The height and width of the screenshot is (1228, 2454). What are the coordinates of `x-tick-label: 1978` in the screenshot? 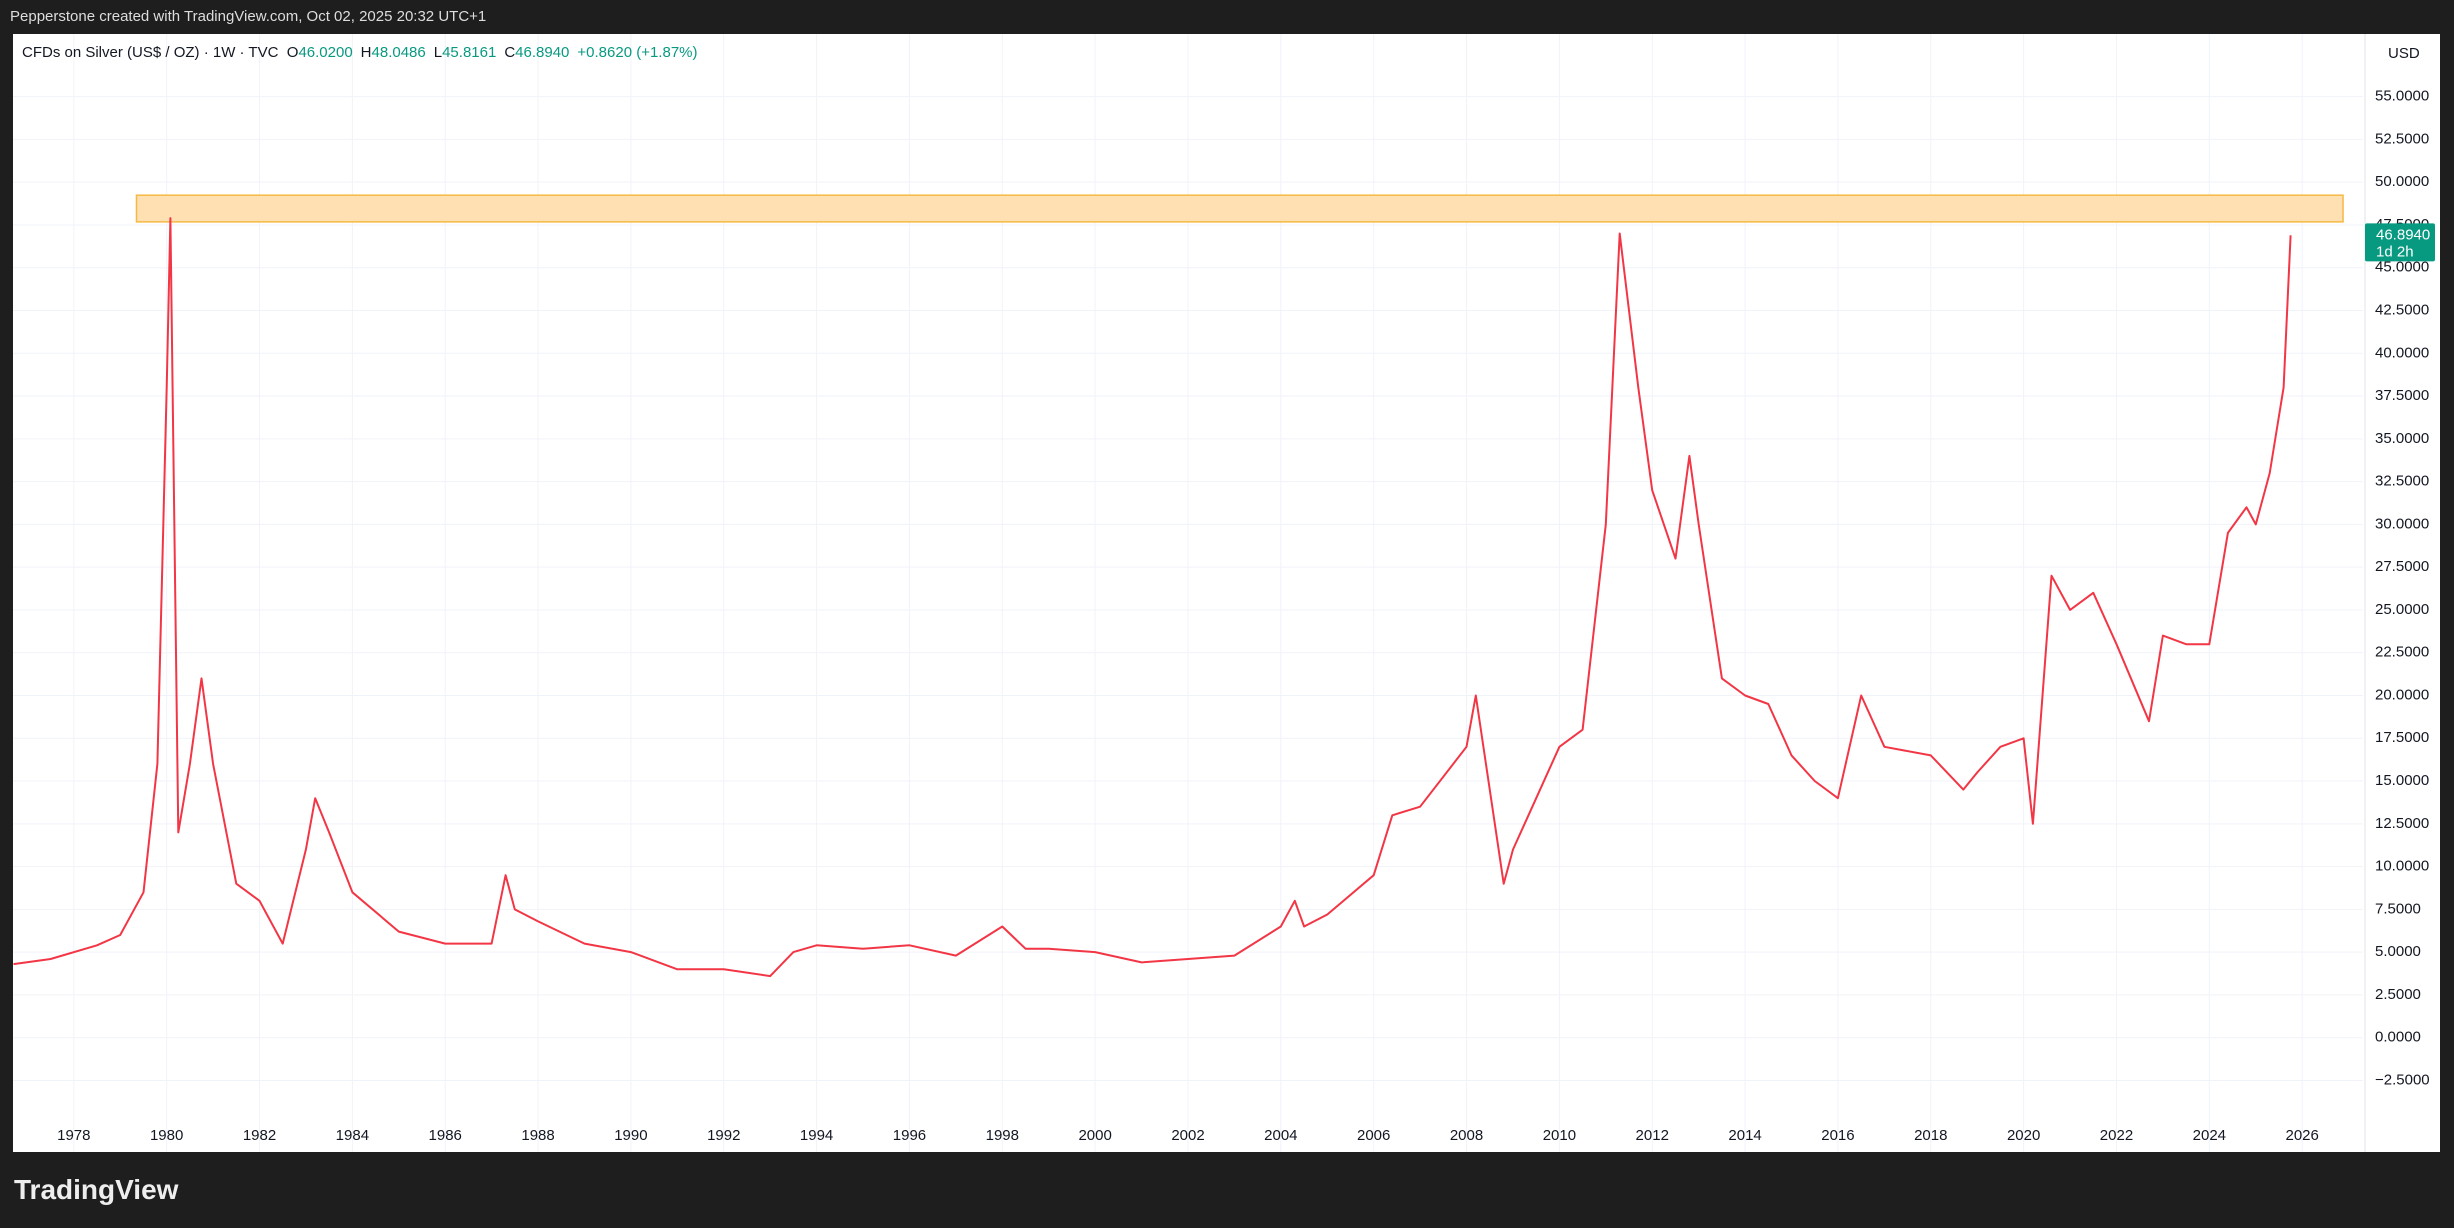 It's located at (73, 1135).